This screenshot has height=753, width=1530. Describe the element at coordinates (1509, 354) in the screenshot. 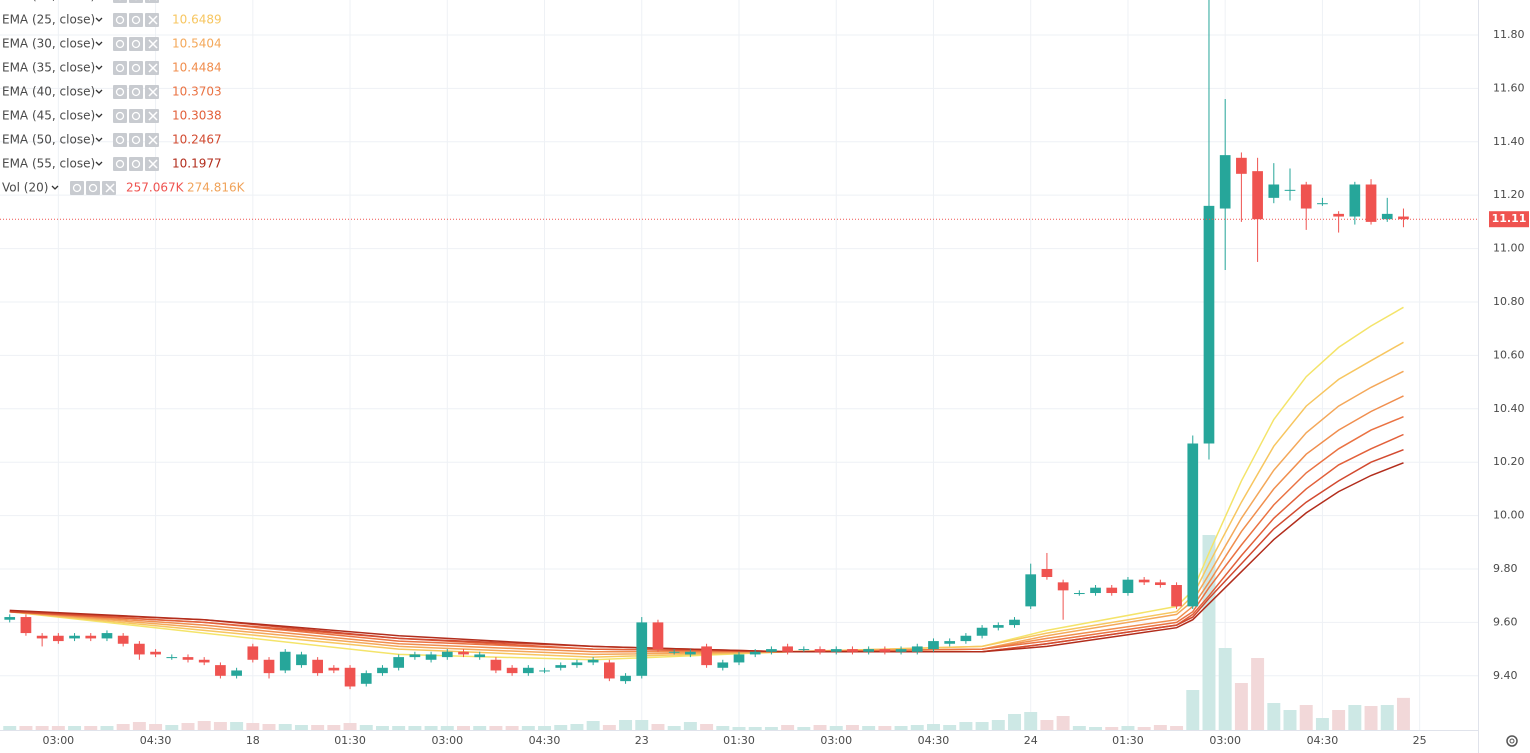

I see `y-tick-label: 10.60` at that location.